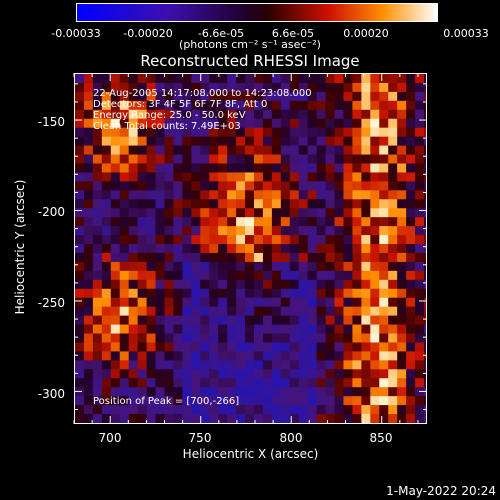 This screenshot has height=500, width=500. I want to click on colorbar-tick-label: 0.00033, so click(466, 33).